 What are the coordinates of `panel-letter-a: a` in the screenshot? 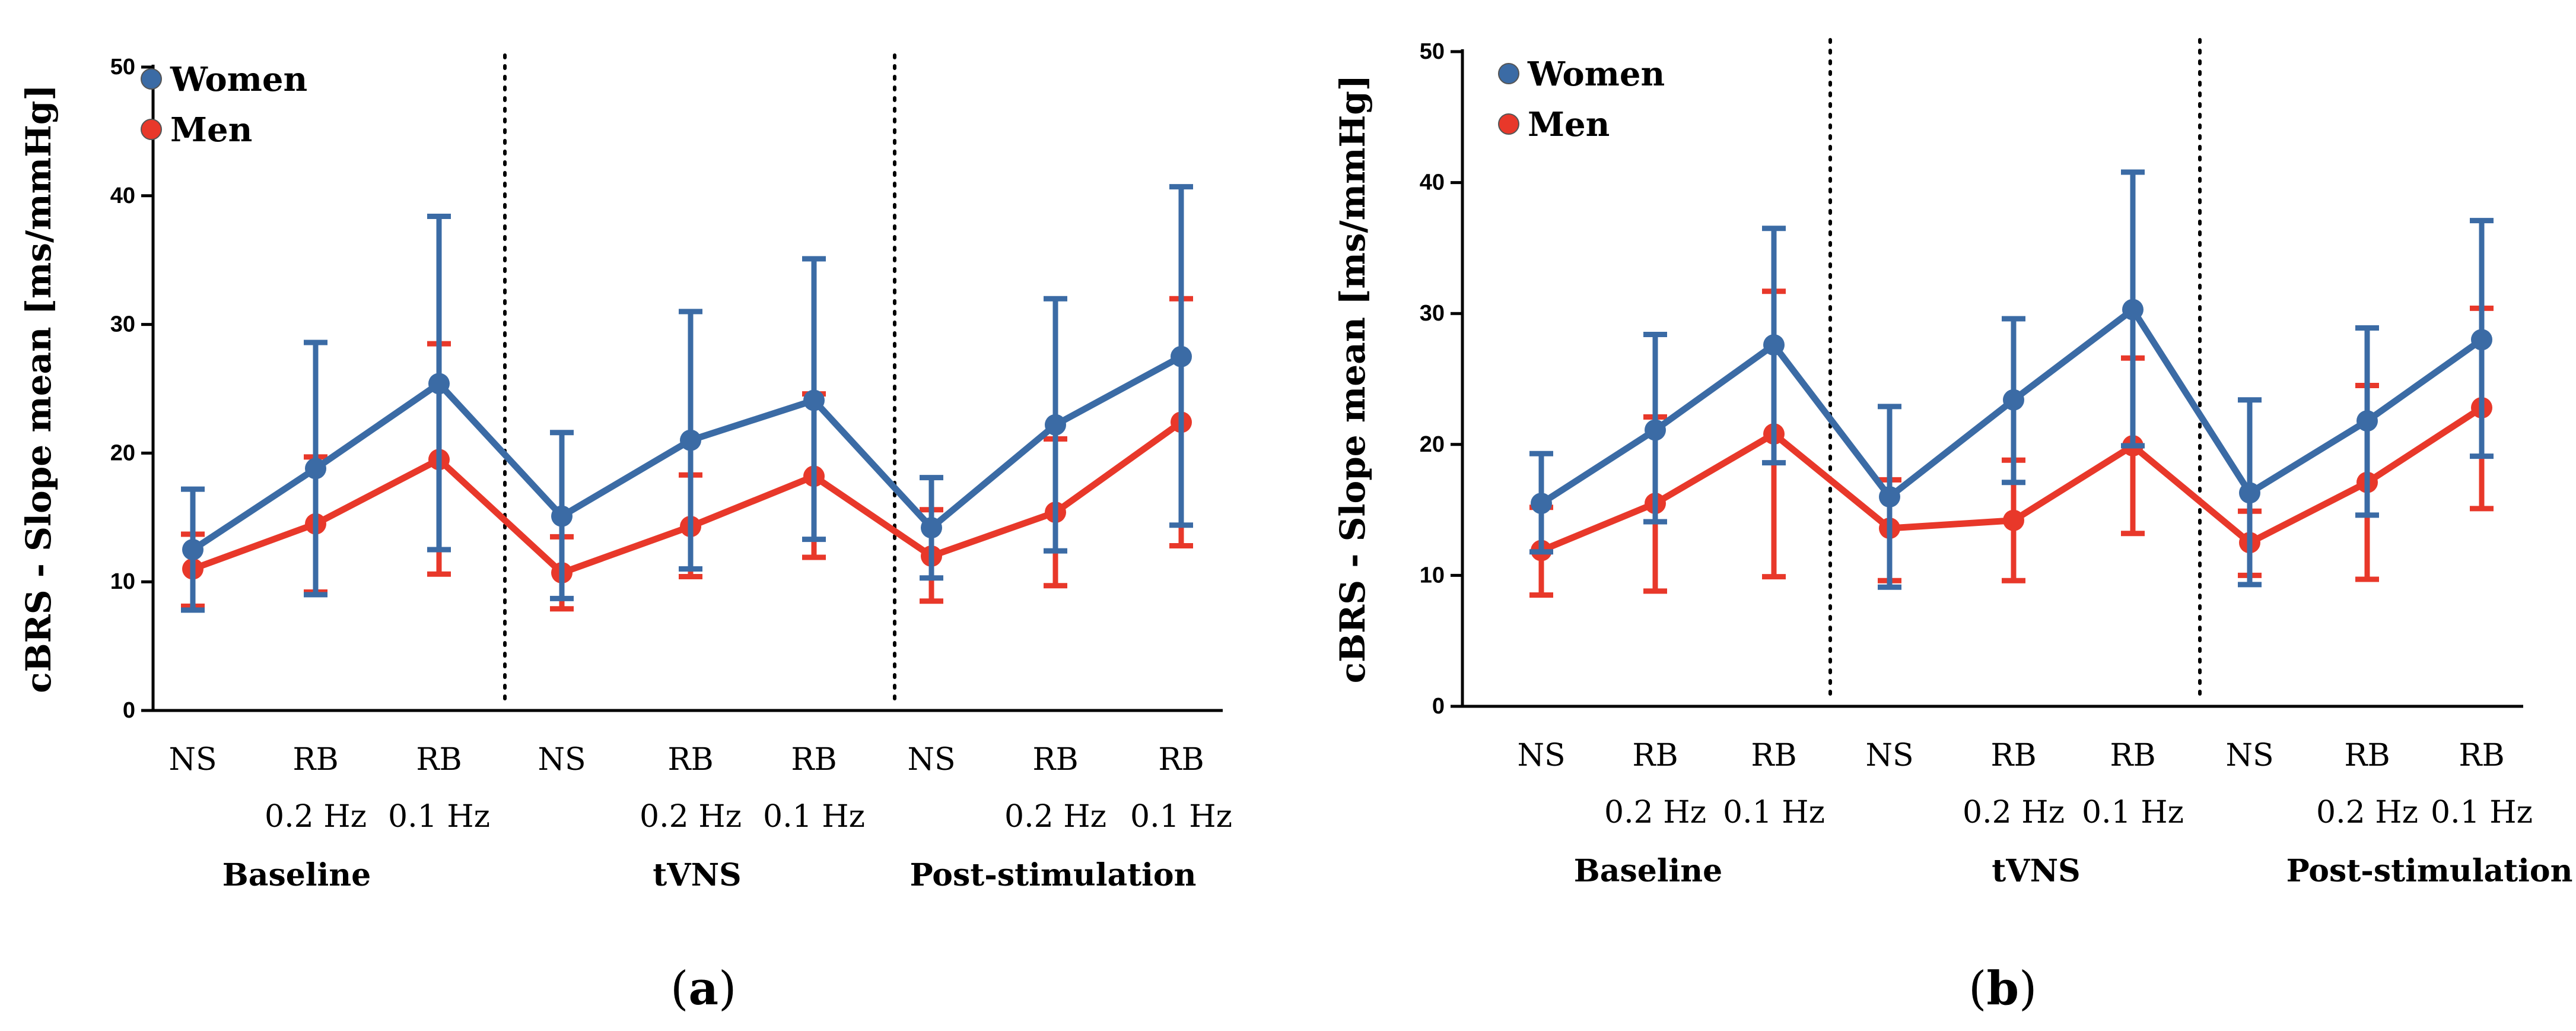 It's located at (703, 989).